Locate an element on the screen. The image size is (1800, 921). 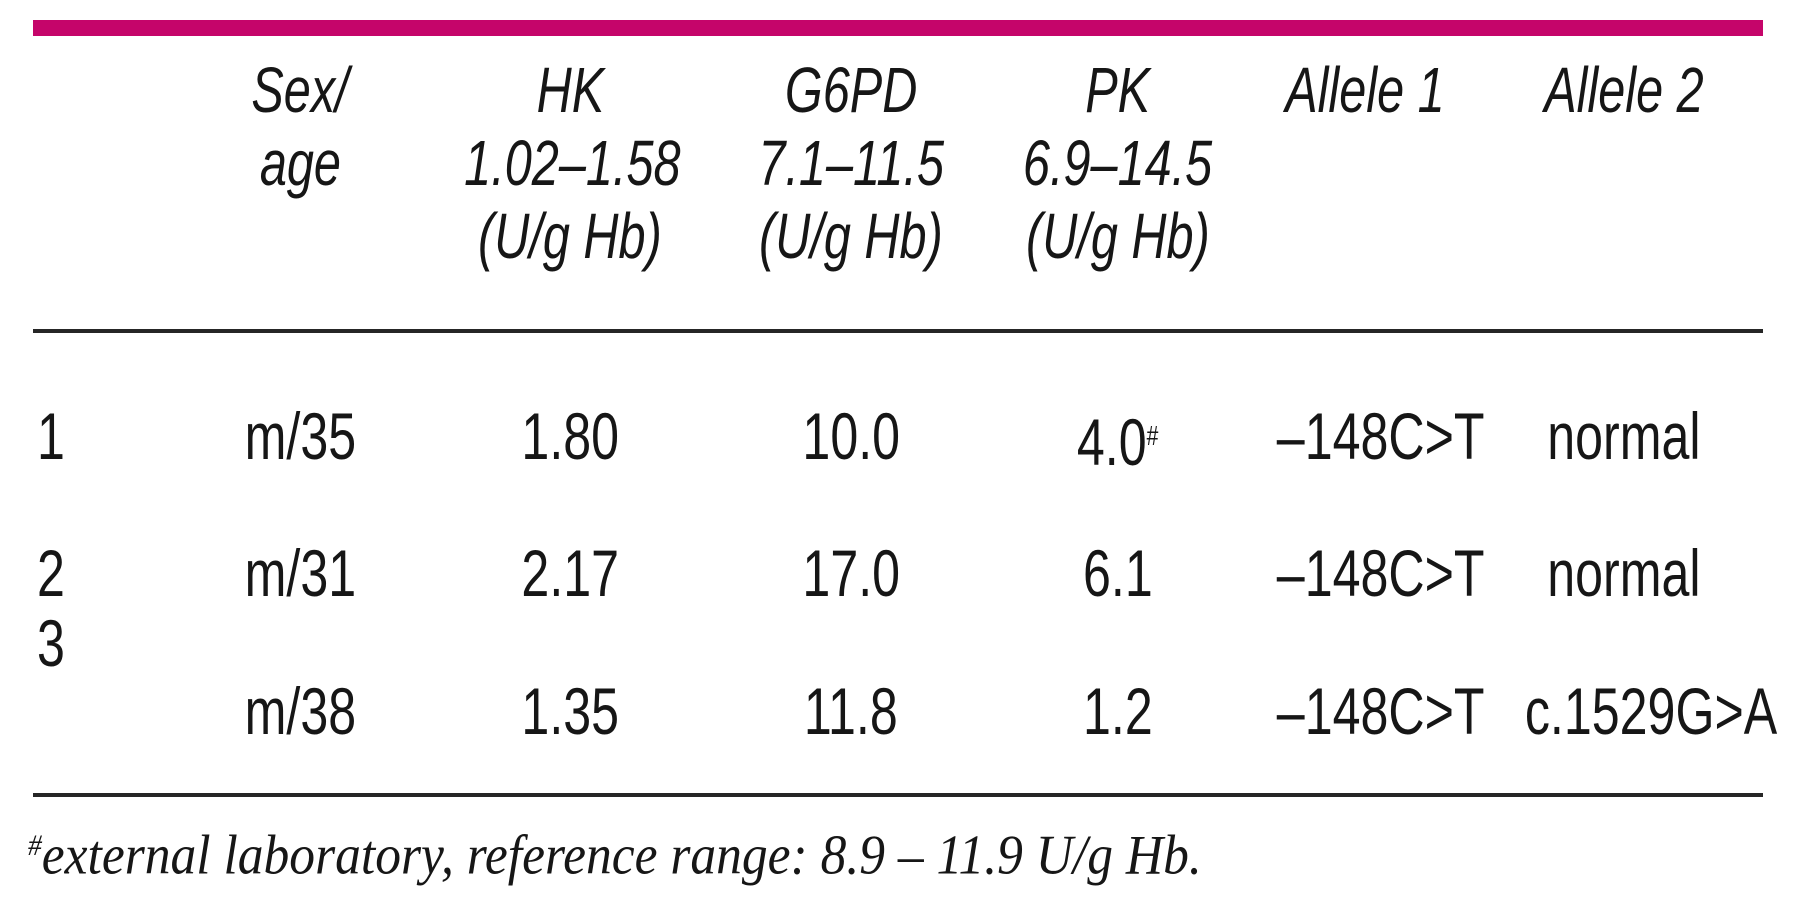
header-range: 1.02–1.58 is located at coordinates (572, 163).